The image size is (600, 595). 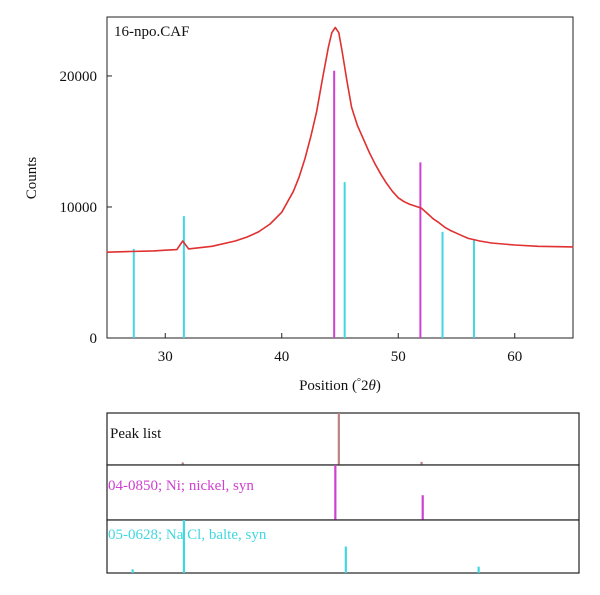 What do you see at coordinates (379, 492) in the screenshot?
I see `ni-reference-sticks` at bounding box center [379, 492].